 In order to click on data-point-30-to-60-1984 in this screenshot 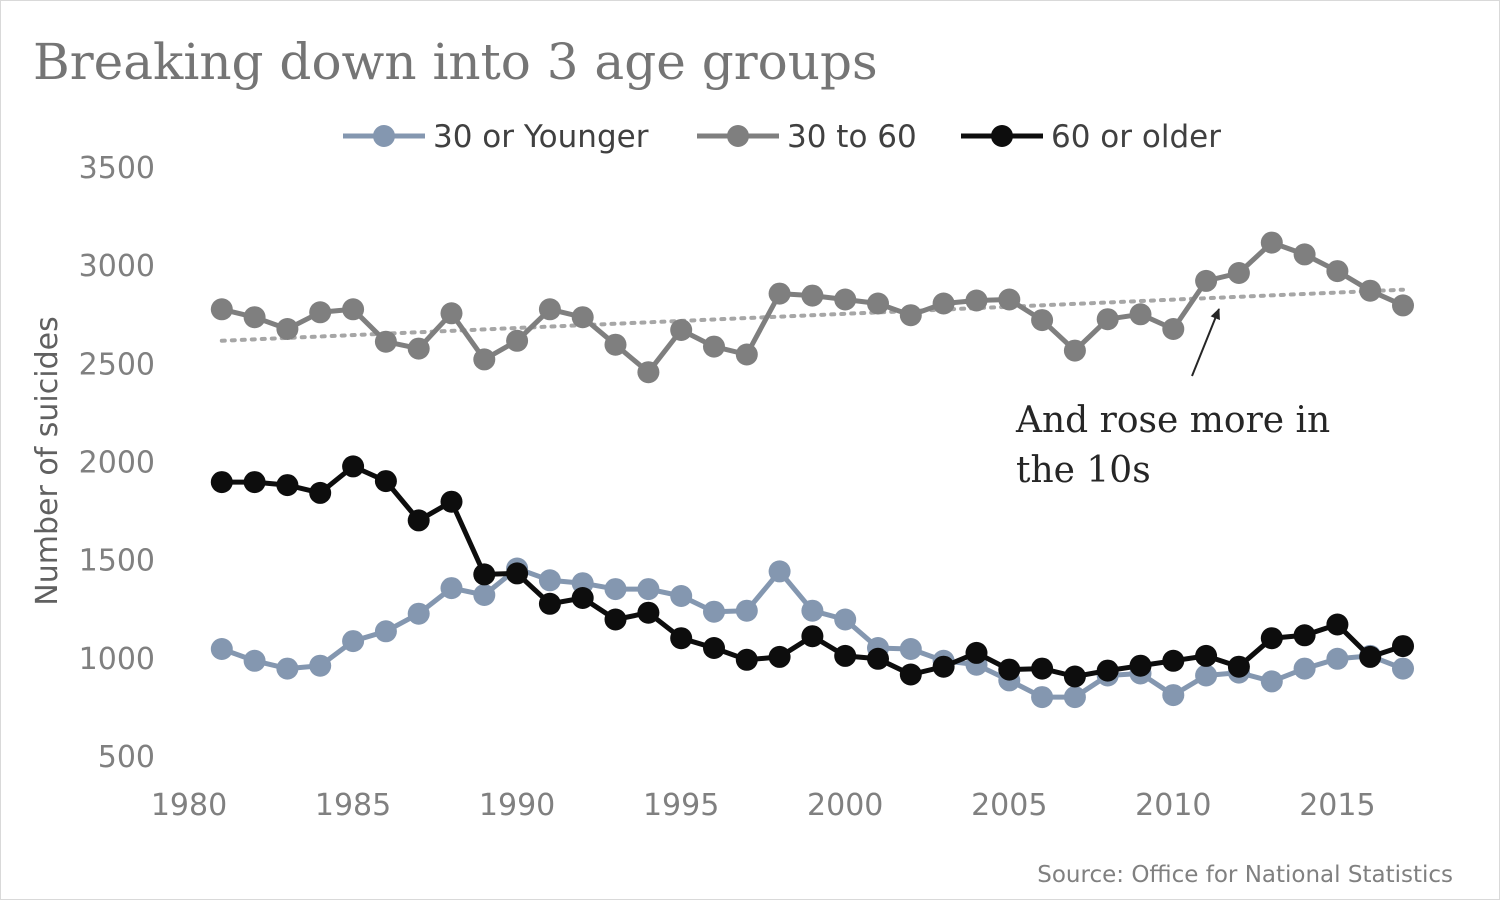, I will do `click(320, 312)`.